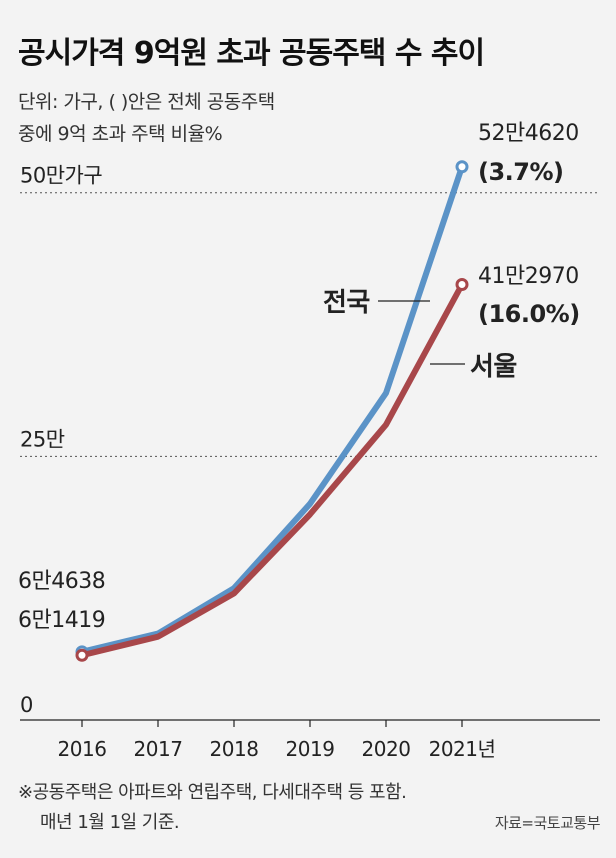 The image size is (616, 858). Describe the element at coordinates (42, 439) in the screenshot. I see `y-tick-label: 25만` at that location.